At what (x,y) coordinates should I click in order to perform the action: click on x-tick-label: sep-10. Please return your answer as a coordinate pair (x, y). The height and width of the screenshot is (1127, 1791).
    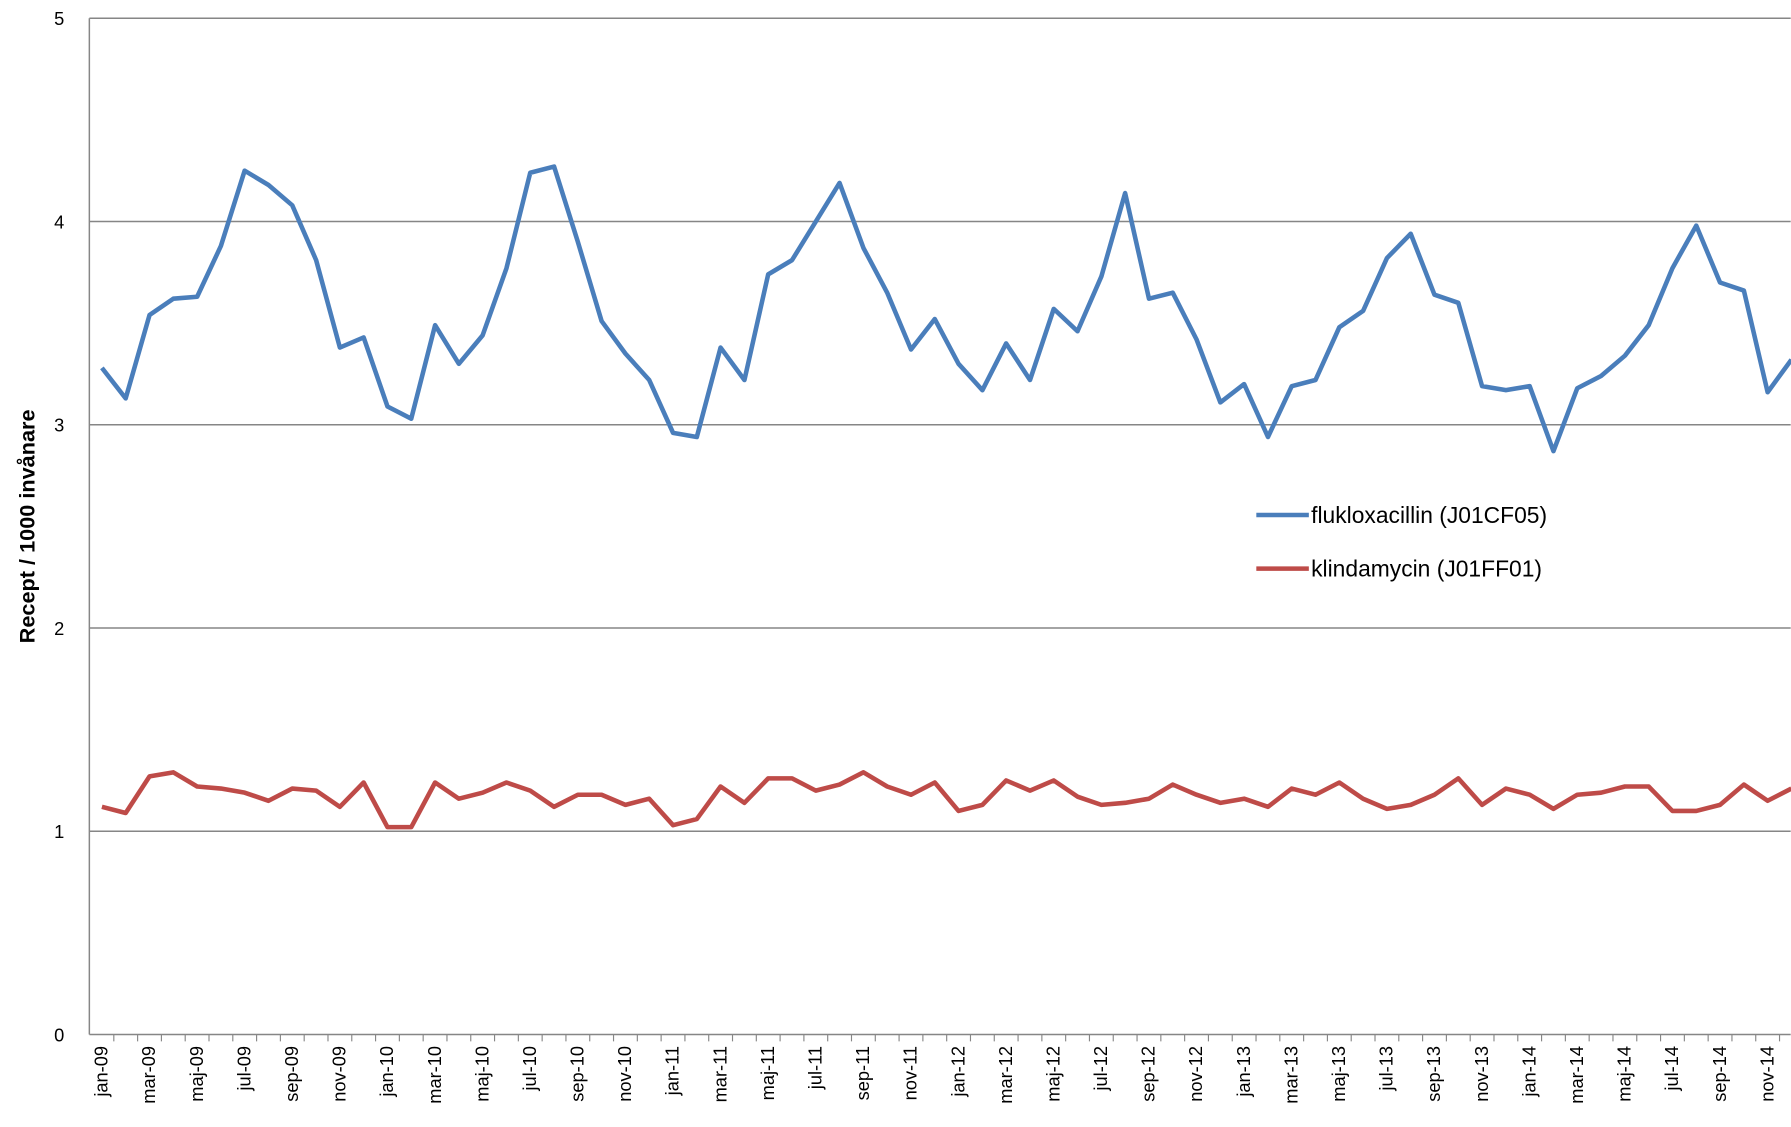
    Looking at the image, I should click on (577, 1074).